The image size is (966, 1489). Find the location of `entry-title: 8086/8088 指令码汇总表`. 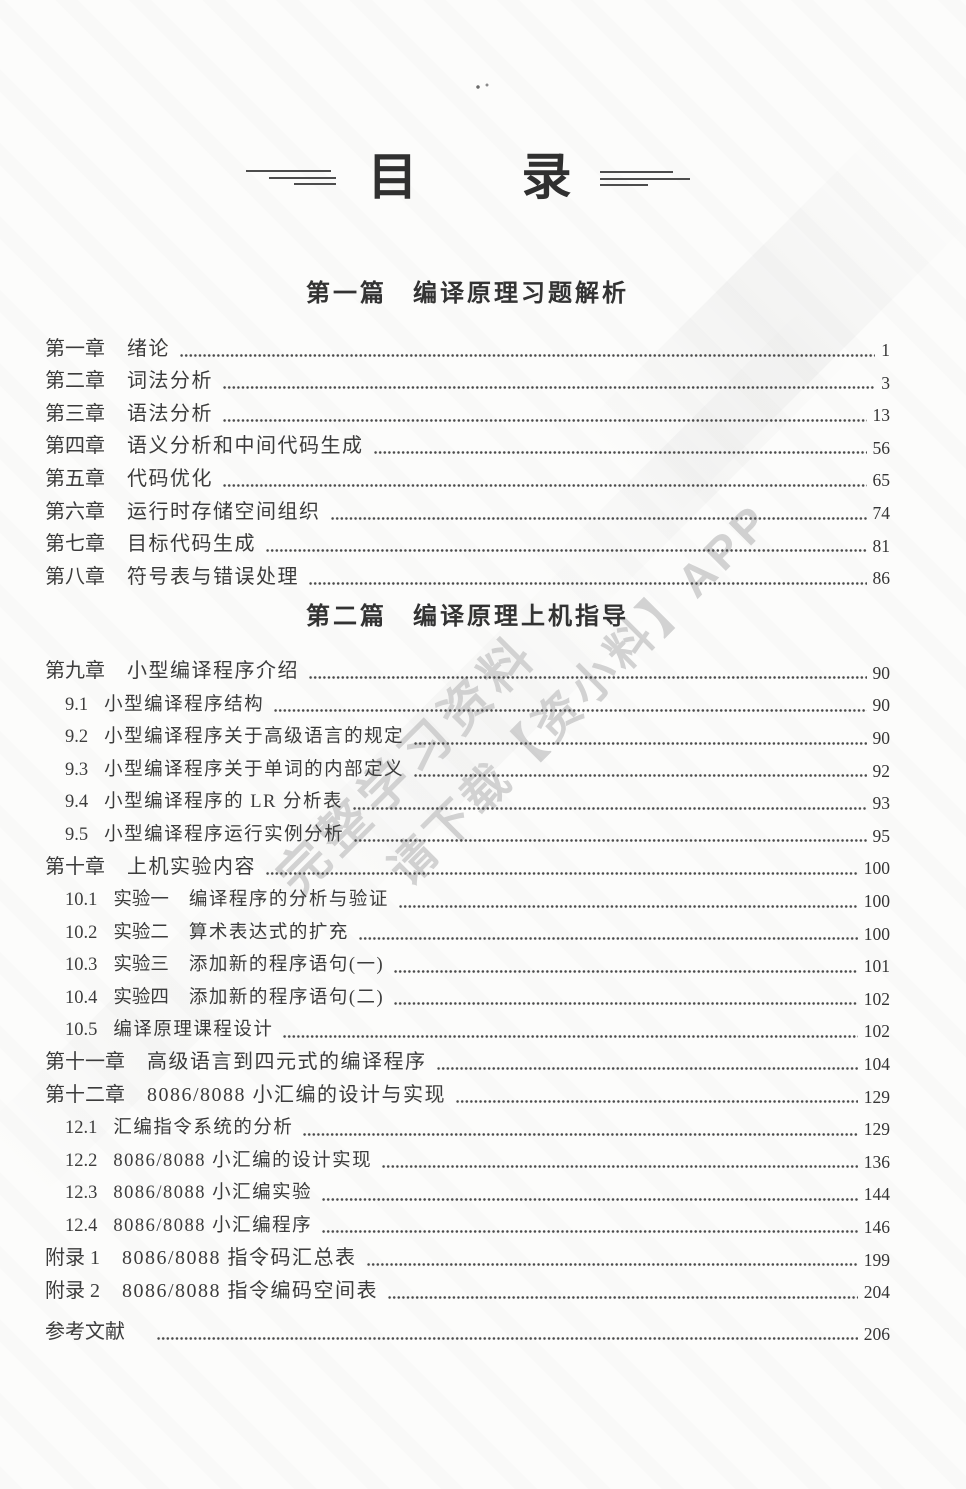

entry-title: 8086/8088 指令码汇总表 is located at coordinates (239, 1258).